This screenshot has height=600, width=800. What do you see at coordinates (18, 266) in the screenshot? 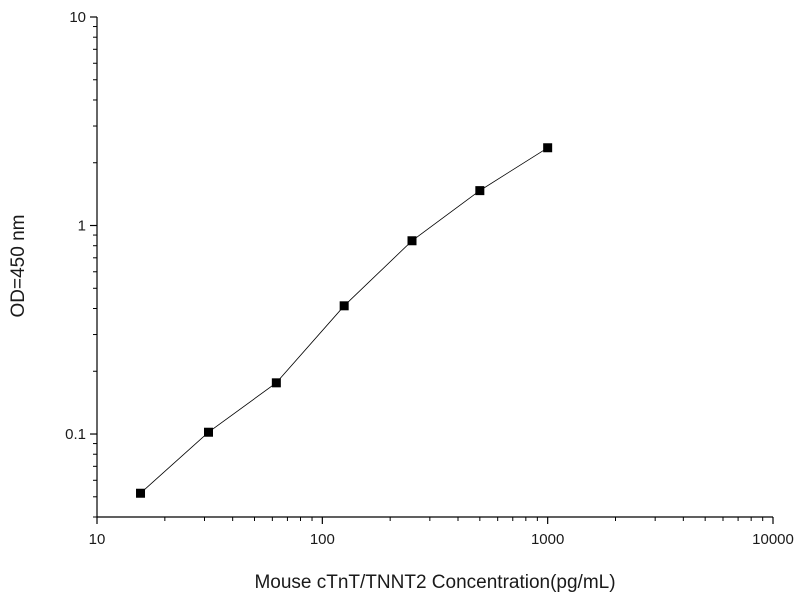
I see `y-axis-title: OD=450 nm` at bounding box center [18, 266].